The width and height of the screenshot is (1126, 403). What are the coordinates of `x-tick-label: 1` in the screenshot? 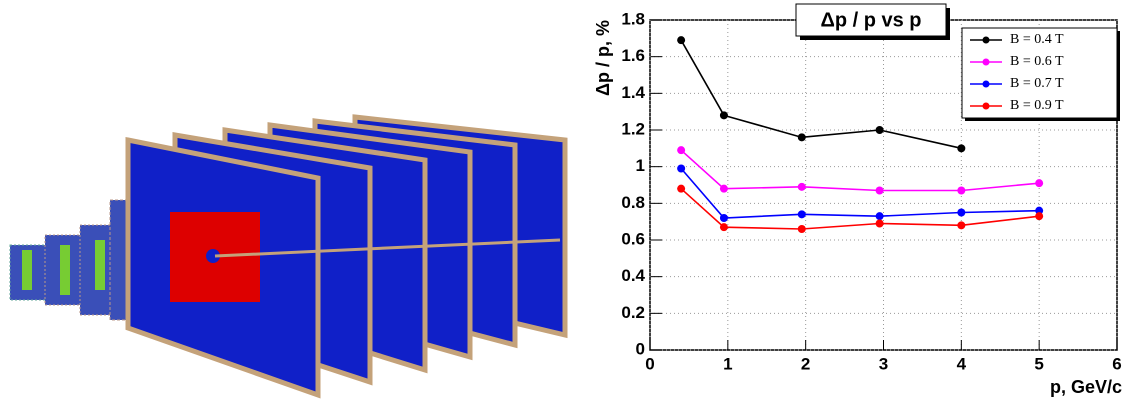 It's located at (727, 363).